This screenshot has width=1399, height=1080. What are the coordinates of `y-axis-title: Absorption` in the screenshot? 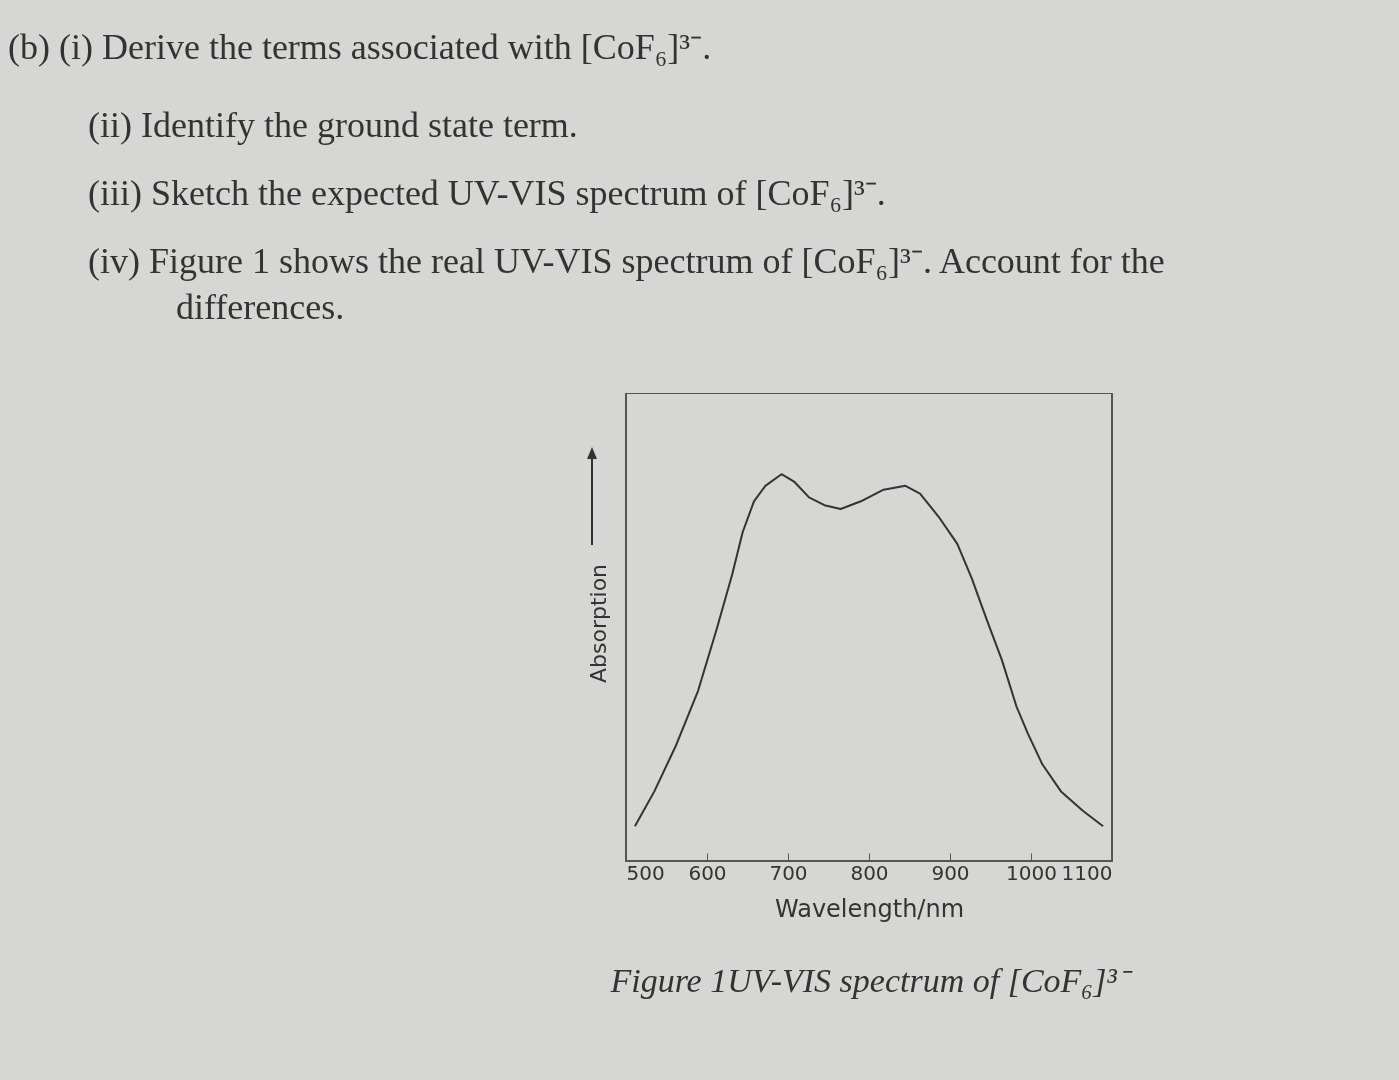 It's located at (598, 623).